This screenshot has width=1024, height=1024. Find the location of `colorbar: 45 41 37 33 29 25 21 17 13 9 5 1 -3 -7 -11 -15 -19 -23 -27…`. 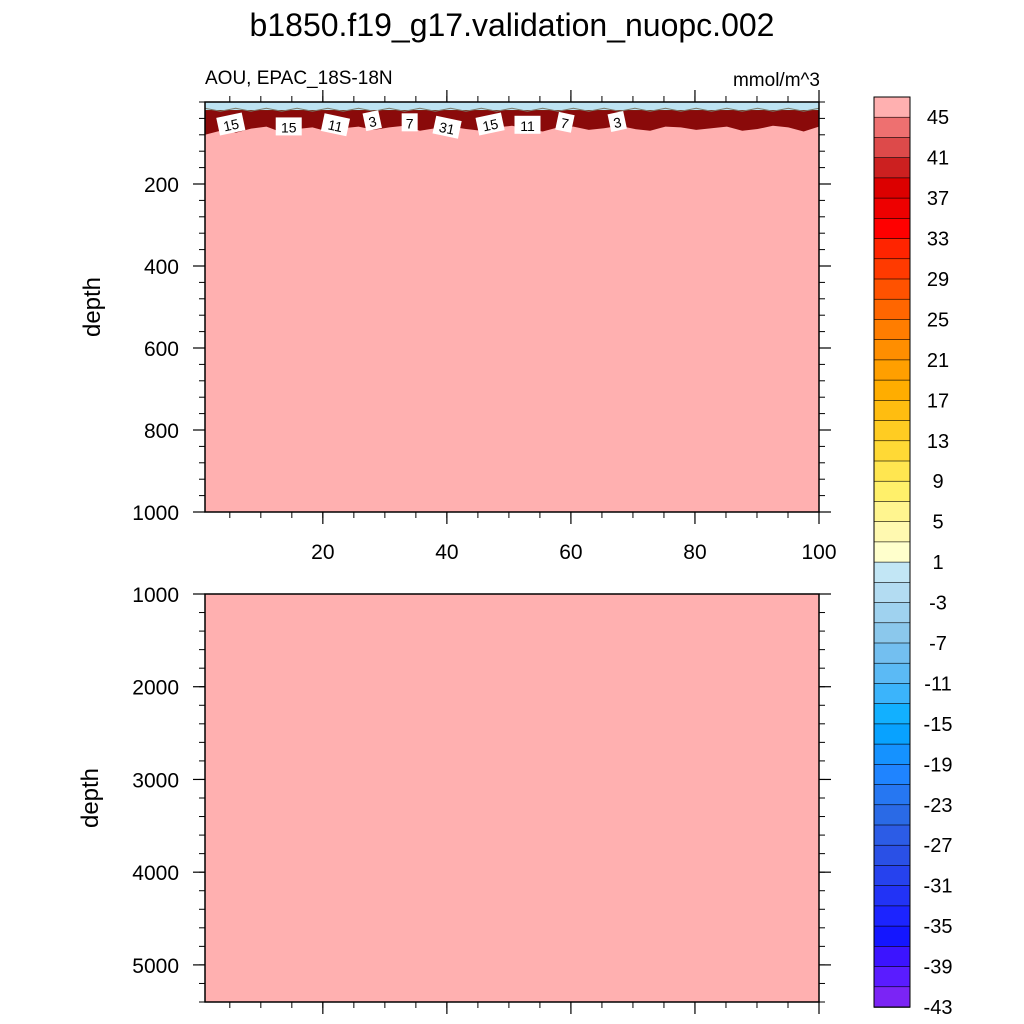

colorbar: 45 41 37 33 29 25 21 17 13 9 5 1 -3 -7 -11 -15 -19 -23 -27… is located at coordinates (913, 557).